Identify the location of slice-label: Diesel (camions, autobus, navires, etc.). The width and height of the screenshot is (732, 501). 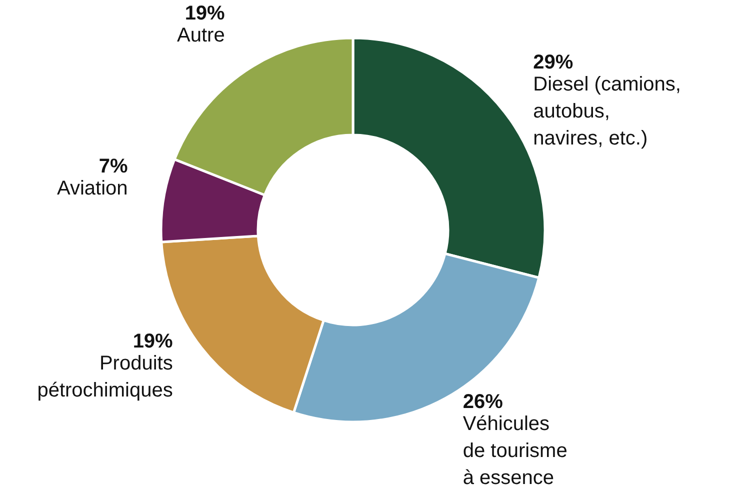
(607, 111).